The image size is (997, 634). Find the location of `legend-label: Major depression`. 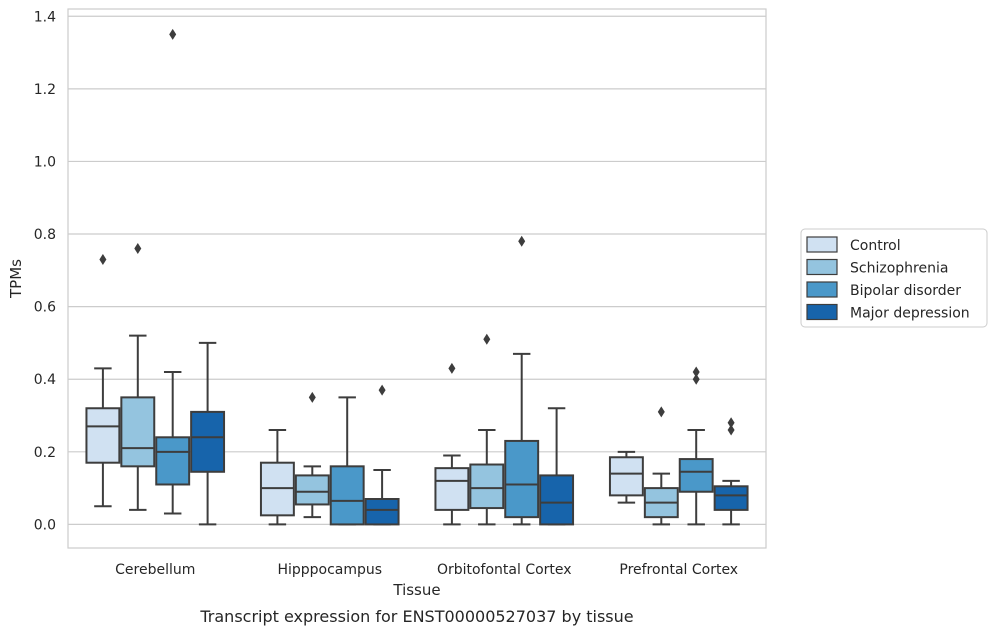

legend-label: Major depression is located at coordinates (910, 314).